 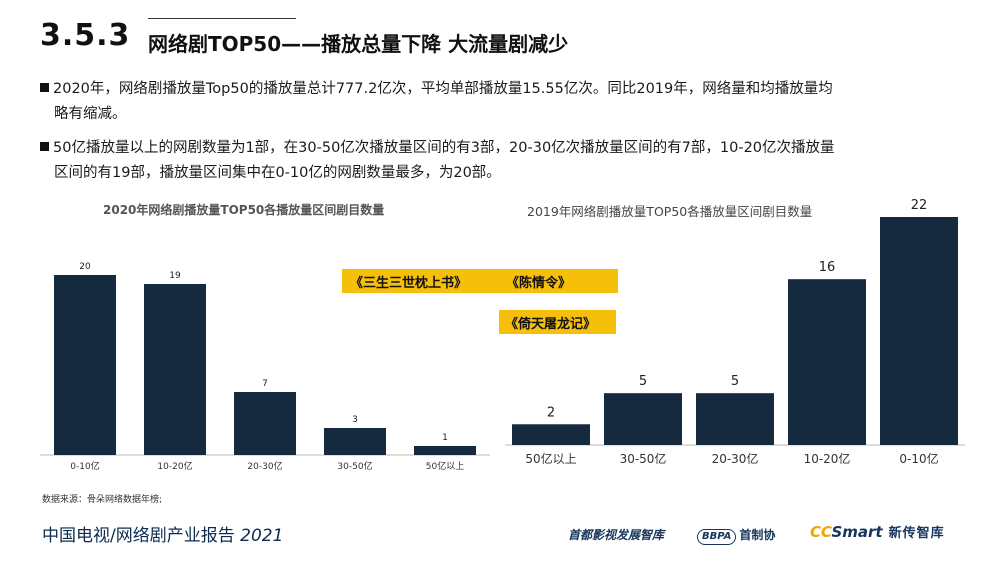 What do you see at coordinates (175, 276) in the screenshot?
I see `data-label: 19` at bounding box center [175, 276].